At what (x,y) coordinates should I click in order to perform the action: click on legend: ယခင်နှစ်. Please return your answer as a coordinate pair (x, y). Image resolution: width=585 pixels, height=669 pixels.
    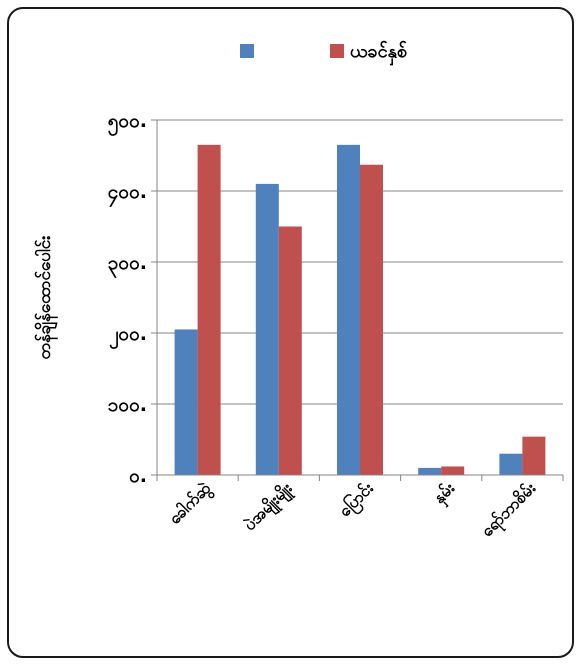
    Looking at the image, I should click on (323, 53).